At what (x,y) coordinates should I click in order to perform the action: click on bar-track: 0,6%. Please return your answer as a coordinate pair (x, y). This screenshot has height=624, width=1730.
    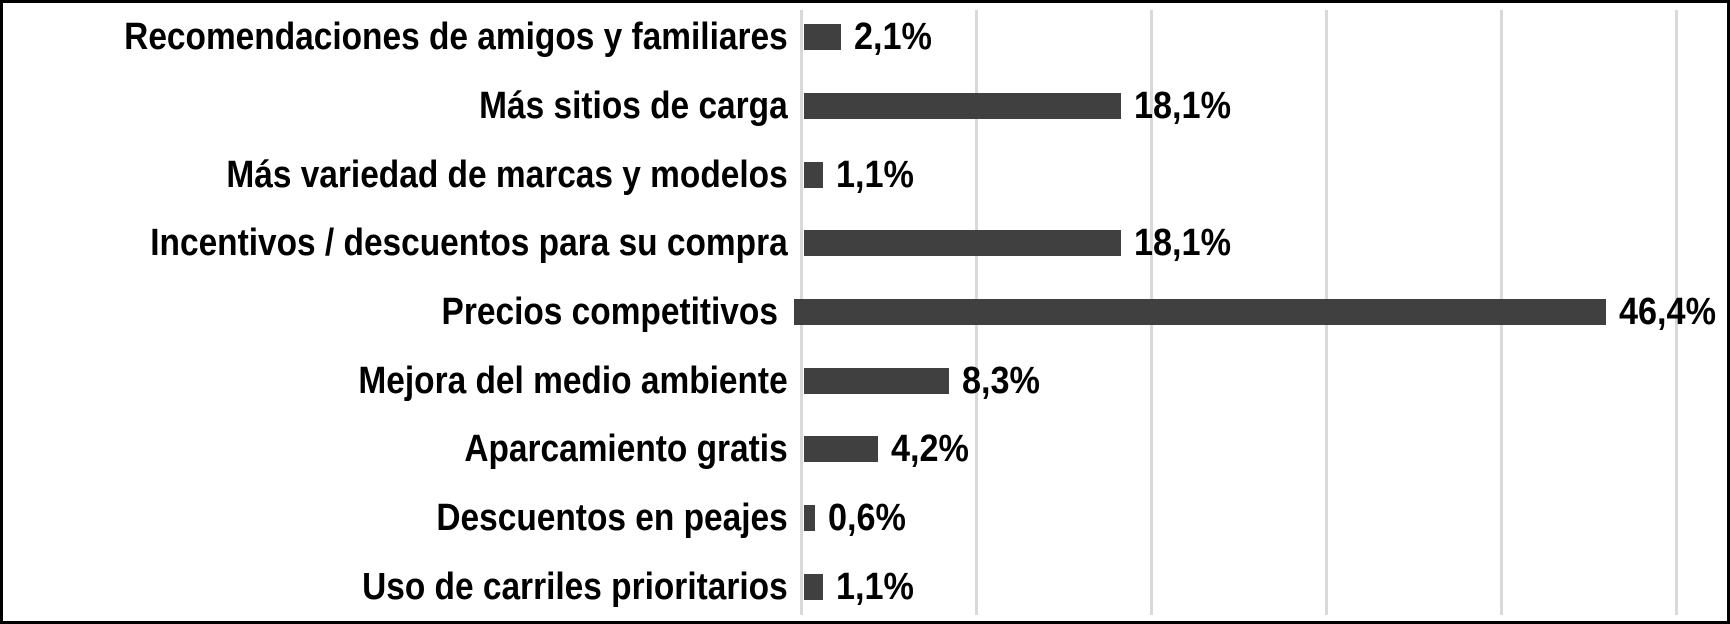
    Looking at the image, I should click on (1263, 518).